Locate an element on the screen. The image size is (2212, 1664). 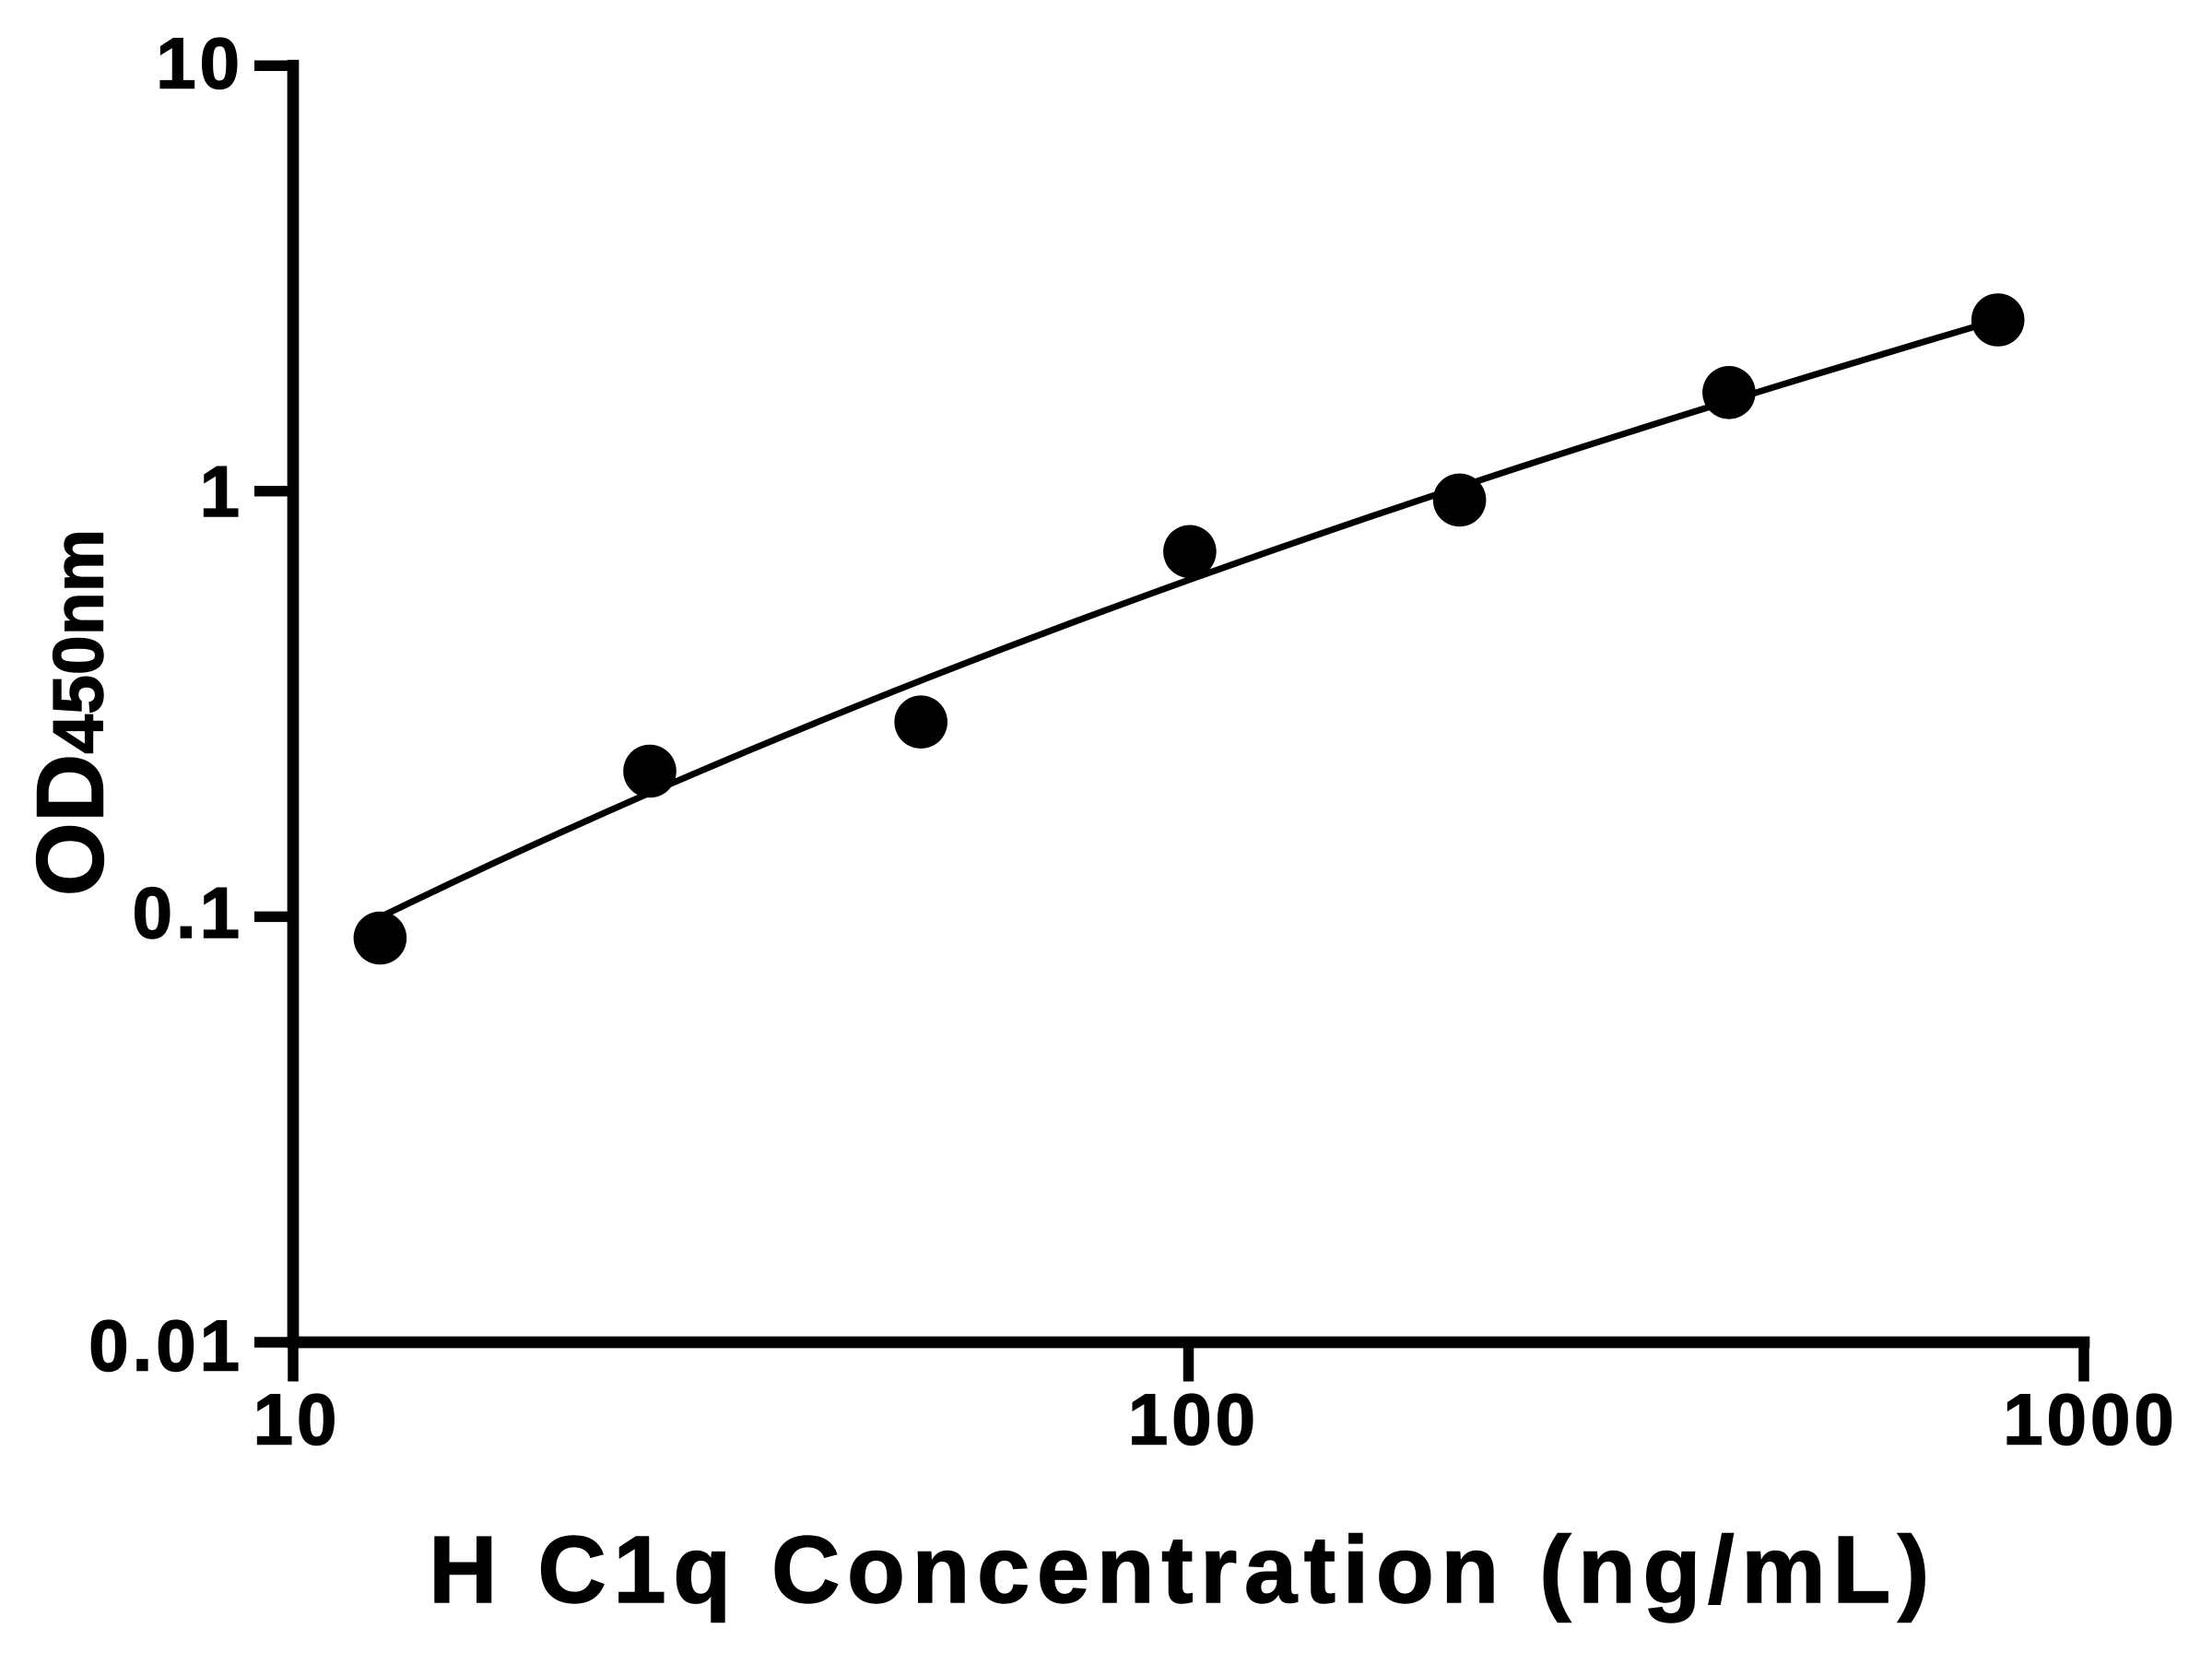
svg-text: 100 is located at coordinates (1193, 1419).